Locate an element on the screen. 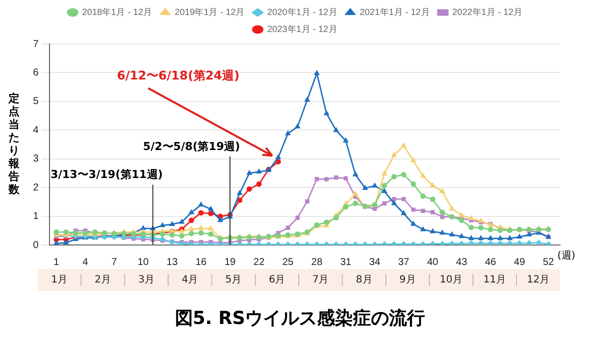 The width and height of the screenshot is (600, 337). y-tick-label: 4 is located at coordinates (36, 130).